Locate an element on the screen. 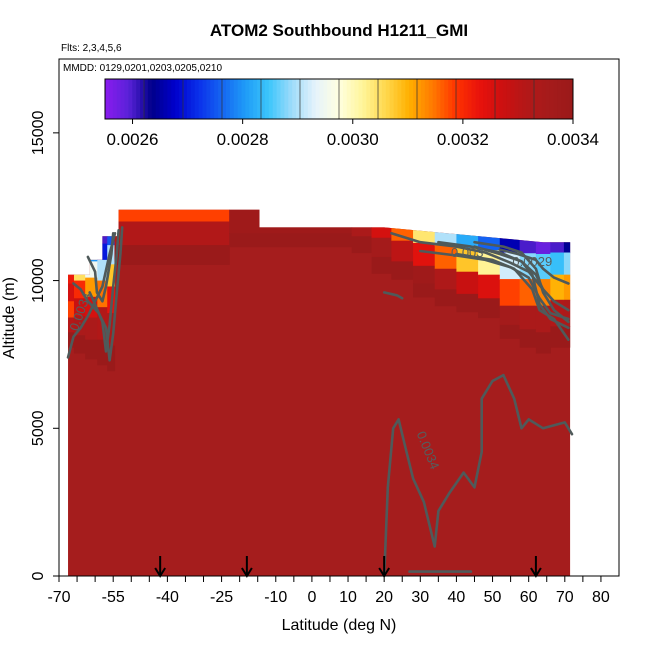 This screenshot has height=650, width=650. x-tick-label: 30 is located at coordinates (420, 597).